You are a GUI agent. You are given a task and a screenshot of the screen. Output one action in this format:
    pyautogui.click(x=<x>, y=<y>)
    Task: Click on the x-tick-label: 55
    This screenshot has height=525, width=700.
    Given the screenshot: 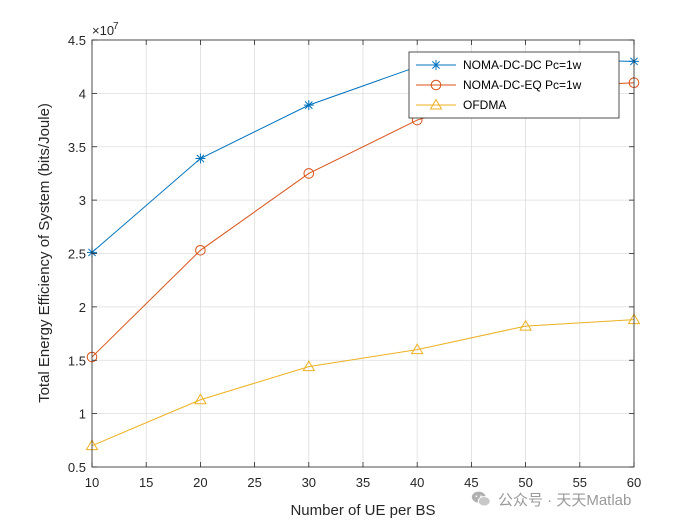 What is the action you would take?
    pyautogui.click(x=580, y=482)
    